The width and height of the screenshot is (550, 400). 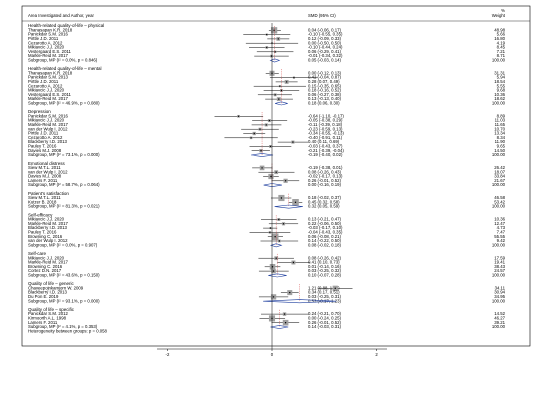 What do you see at coordinates (325, 296) in the screenshot?
I see `ci-label: 0.03 (-0.25, 0.31)` at bounding box center [325, 296].